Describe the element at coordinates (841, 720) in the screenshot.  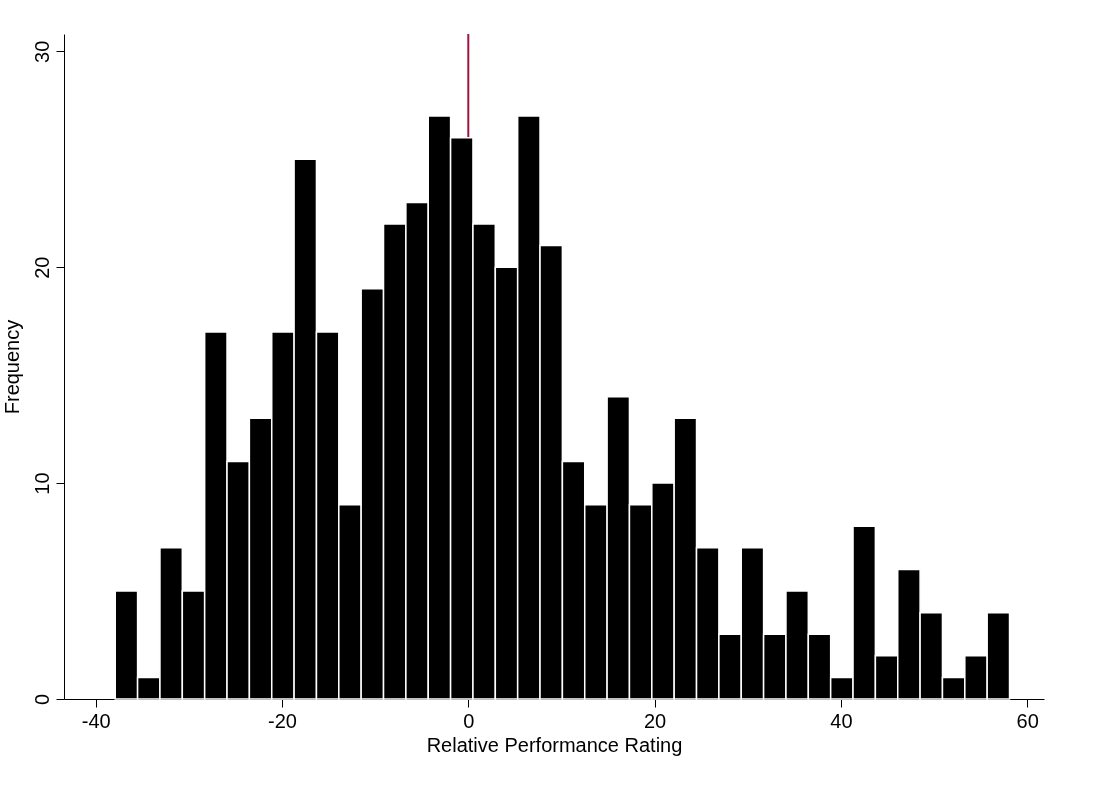
I see `x-tick-label: 40` at that location.